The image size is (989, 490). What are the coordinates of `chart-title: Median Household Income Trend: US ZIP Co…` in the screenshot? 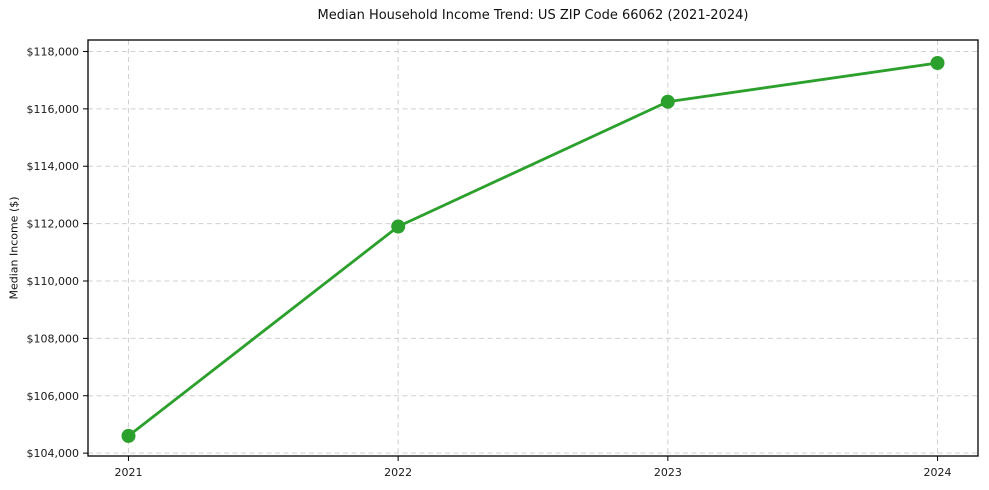 It's located at (533, 15).